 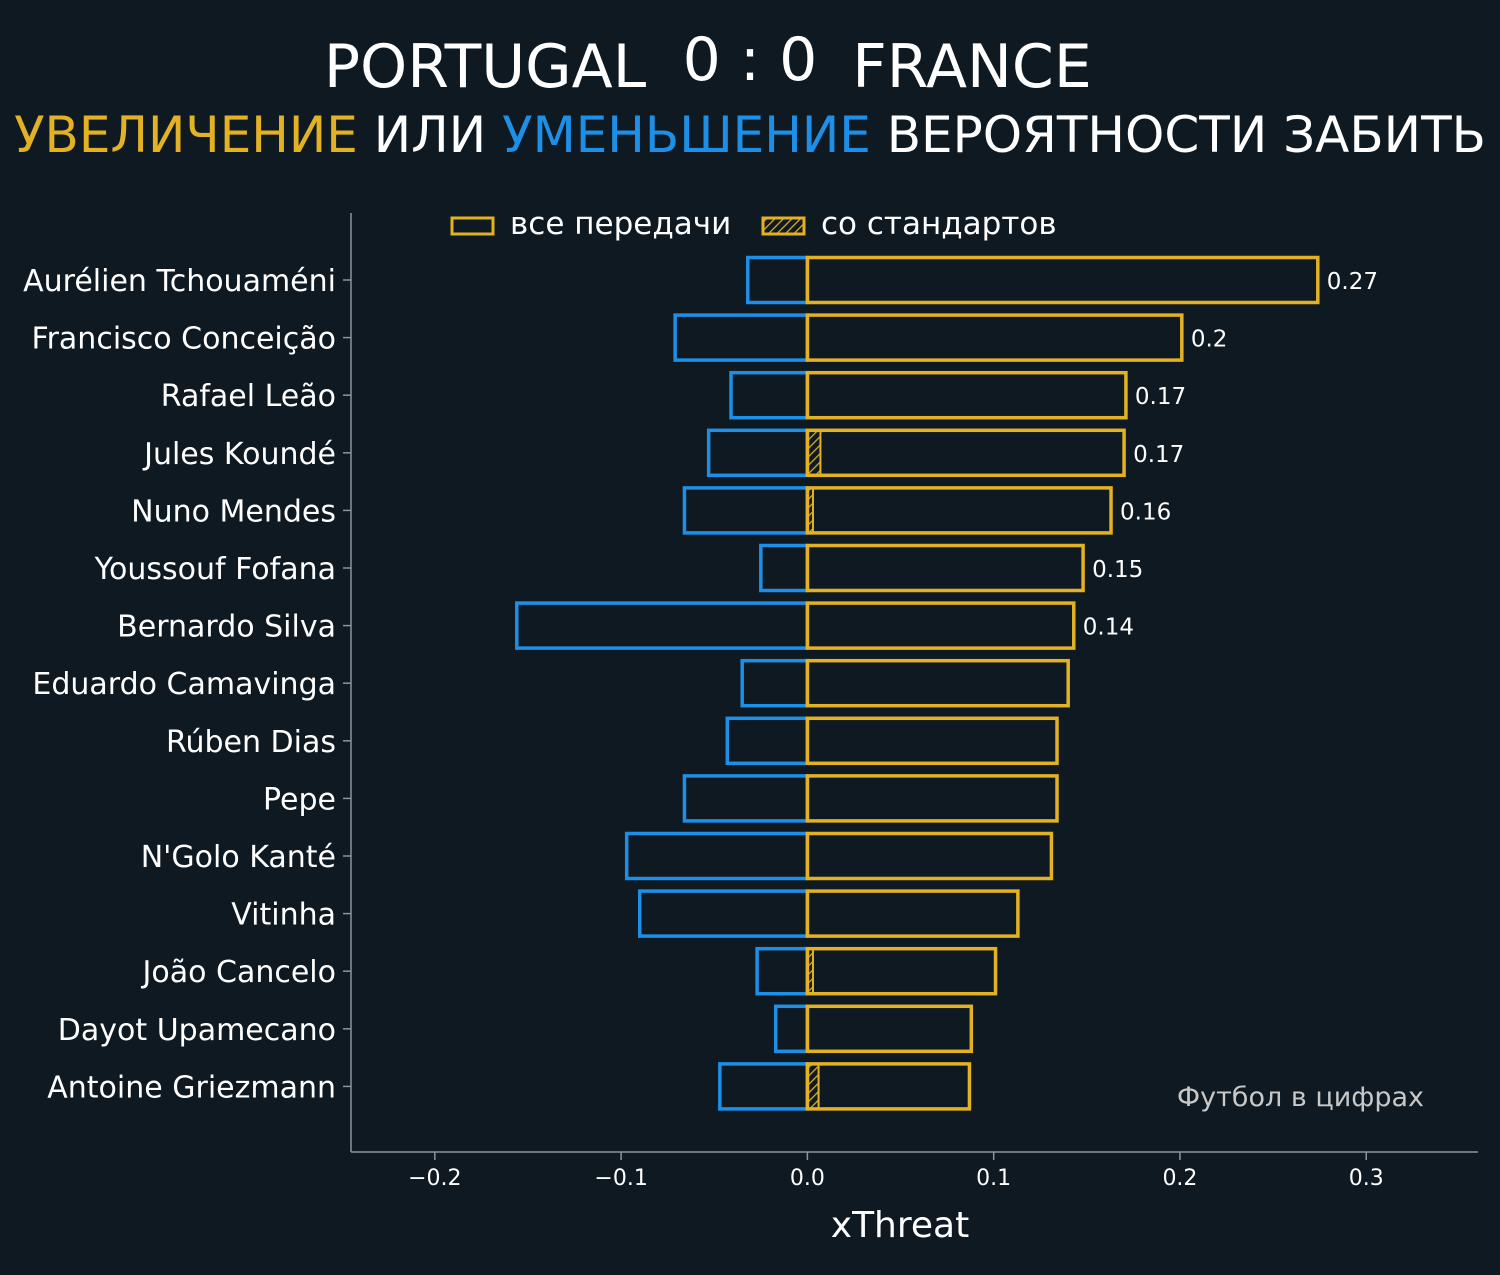 I want to click on watermark-text: Футбол в цифрах, so click(x=1300, y=1097).